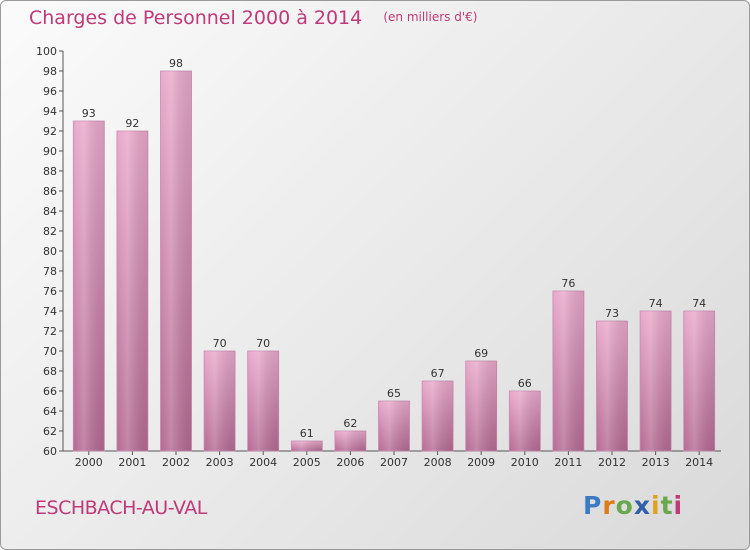 The width and height of the screenshot is (750, 550). What do you see at coordinates (50, 171) in the screenshot?
I see `y-tick-label: 88` at bounding box center [50, 171].